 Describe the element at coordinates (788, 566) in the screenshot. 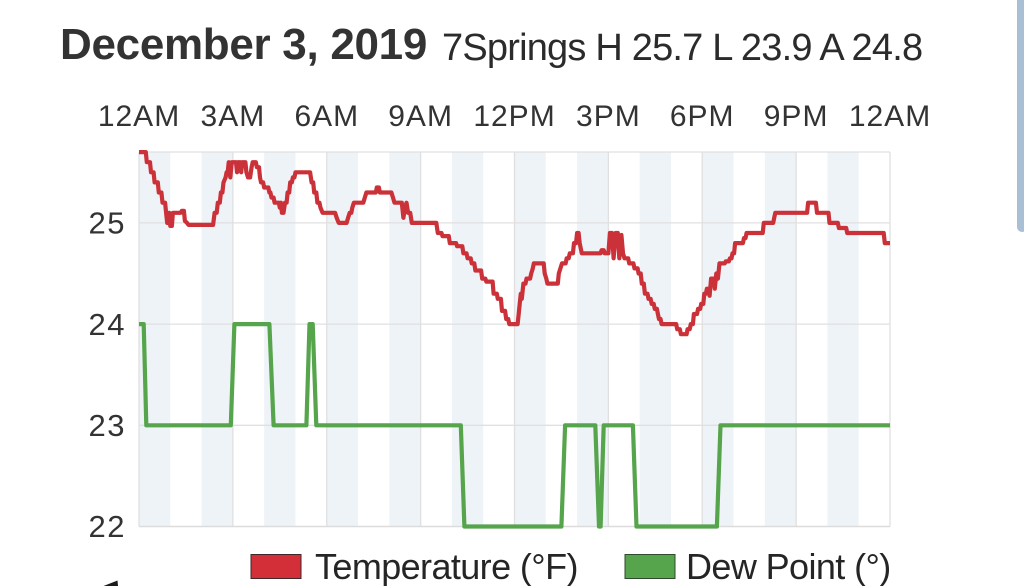

I see `svg-text: Dew Point (°)` at that location.